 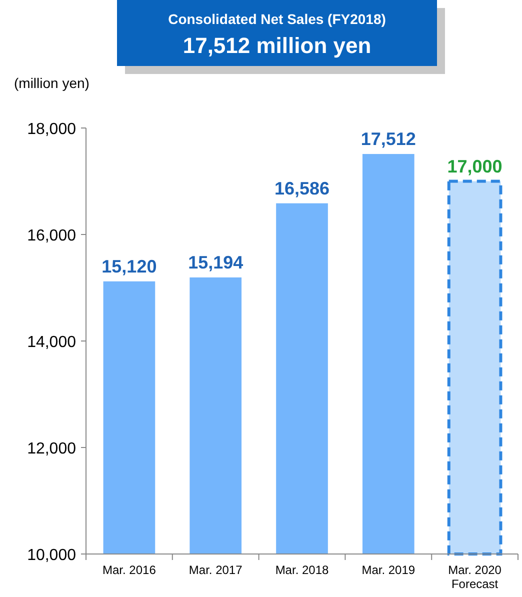 What do you see at coordinates (277, 19) in the screenshot?
I see `chart-title: Consolidated Net Sales (FY2018)` at bounding box center [277, 19].